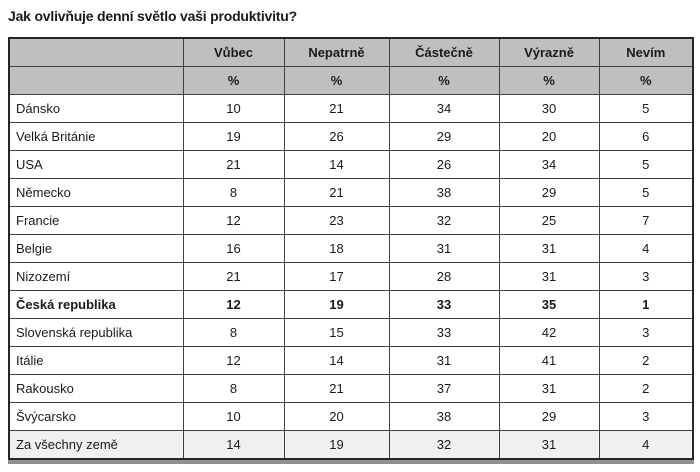 Image resolution: width=700 pixels, height=472 pixels. I want to click on row-label: Dánsko, so click(96, 108).